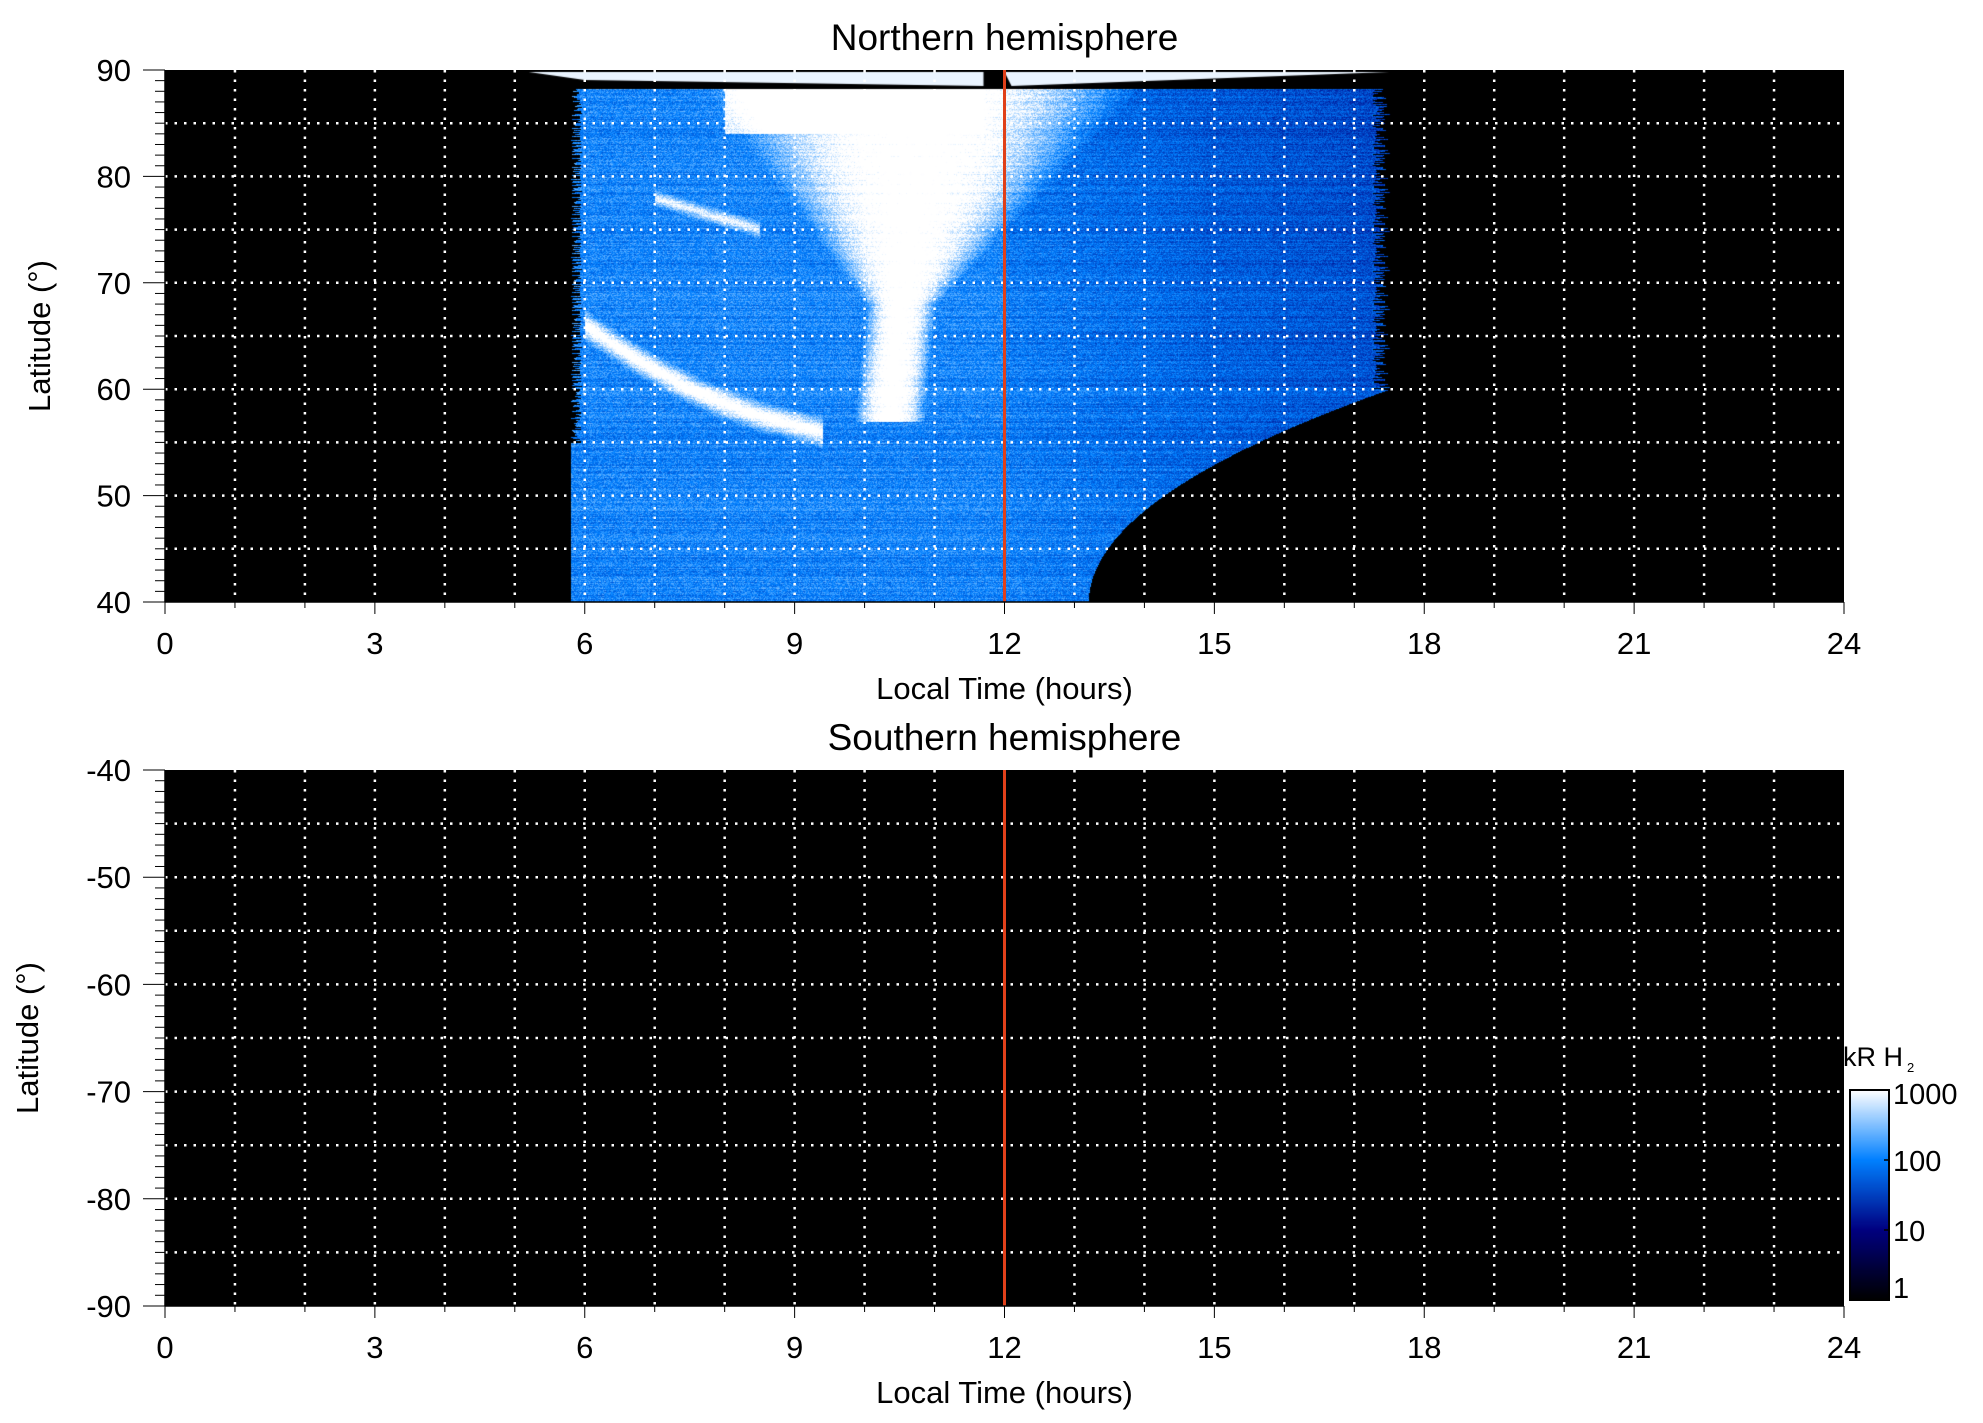  Describe the element at coordinates (114, 496) in the screenshot. I see `y-tick-label: 50` at that location.